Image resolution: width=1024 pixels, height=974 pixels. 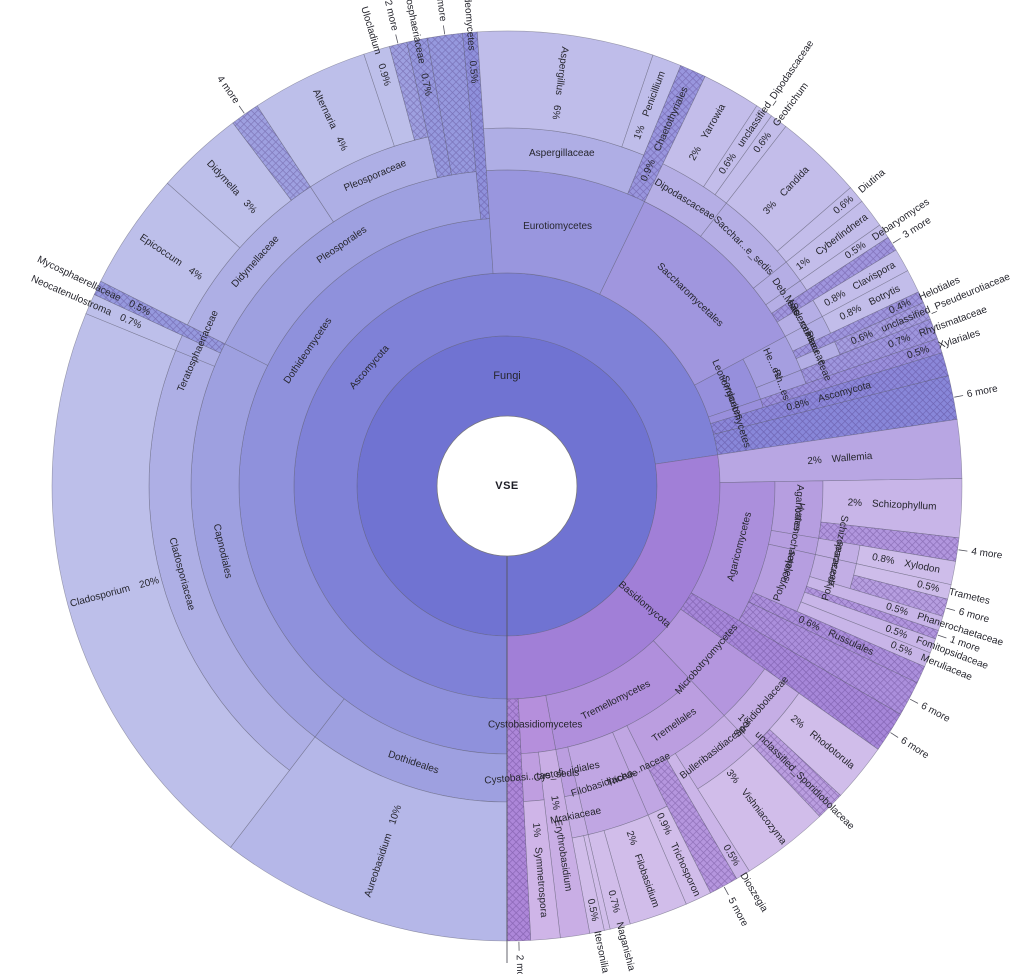 I want to click on label-cystobasidiomycetes: Cystobasidiomycetes, so click(x=535, y=724).